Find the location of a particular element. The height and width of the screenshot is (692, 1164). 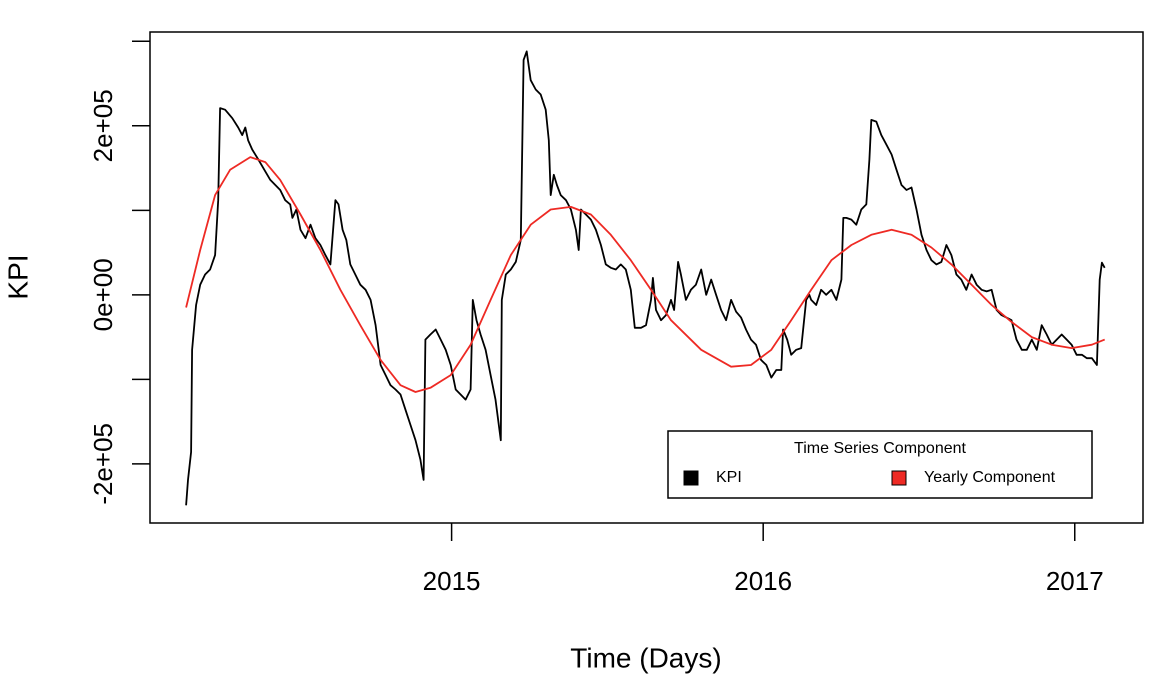

y-tick-label: 0e+00 is located at coordinates (103, 294).